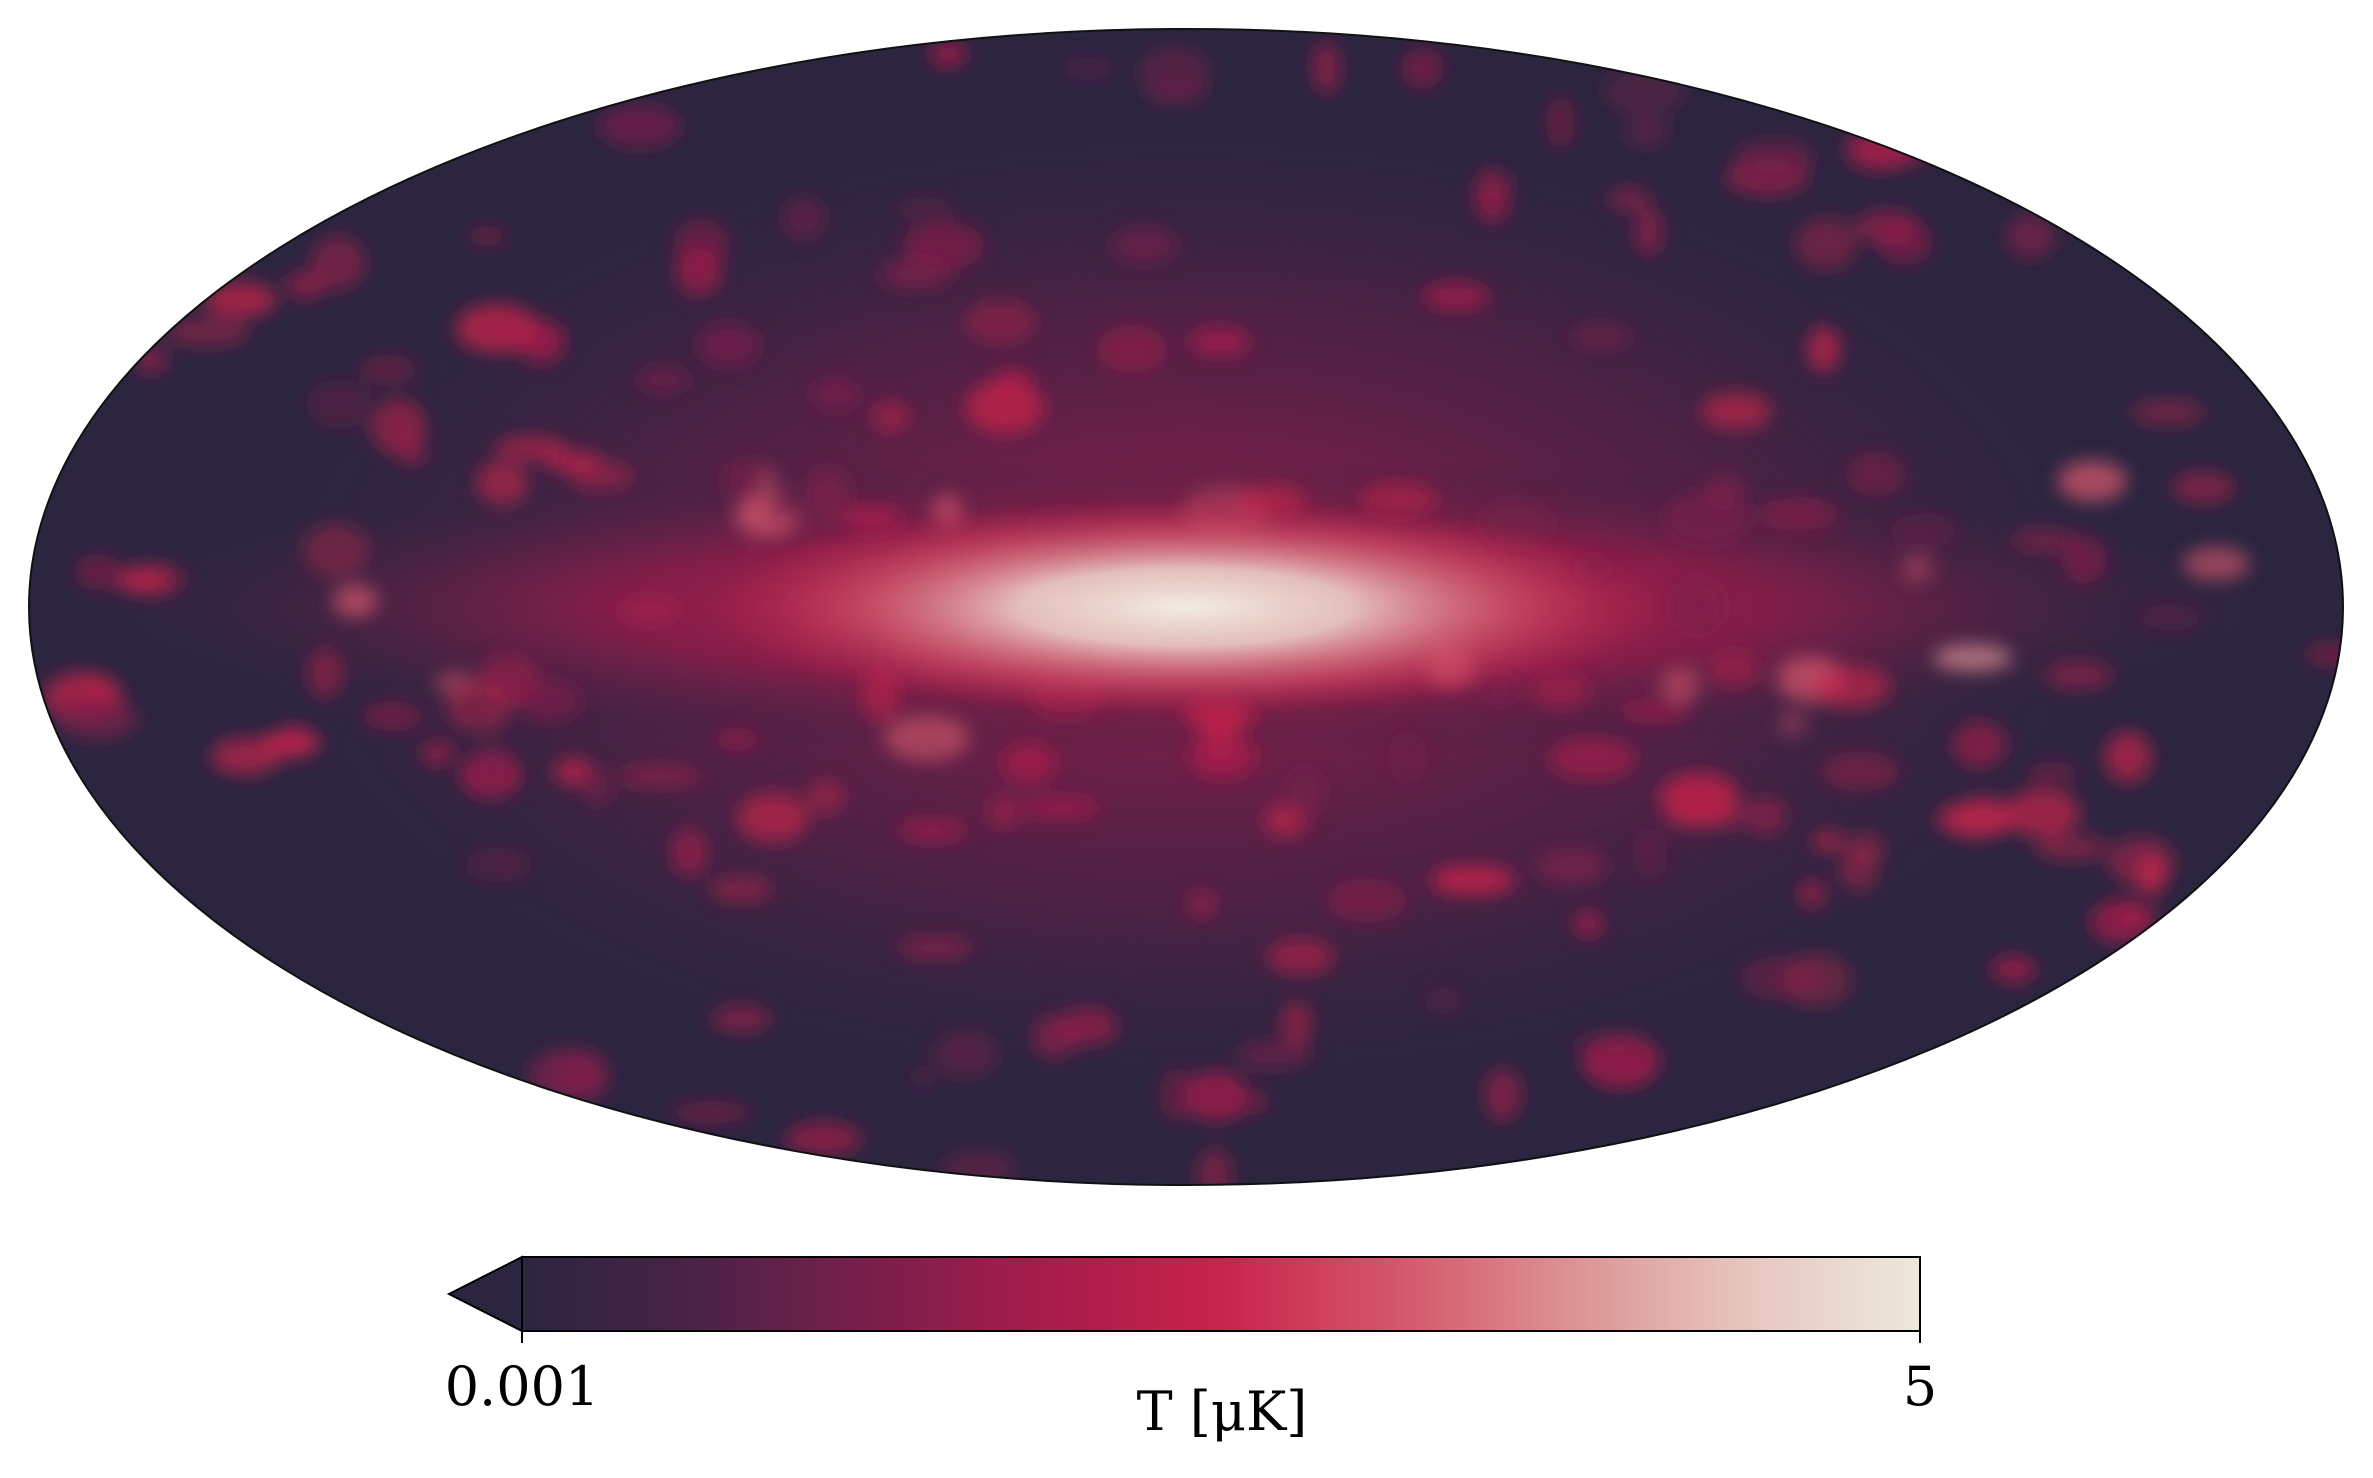 This screenshot has height=1478, width=2373. What do you see at coordinates (522, 1386) in the screenshot?
I see `colorbar-tick-label: 0.001` at bounding box center [522, 1386].